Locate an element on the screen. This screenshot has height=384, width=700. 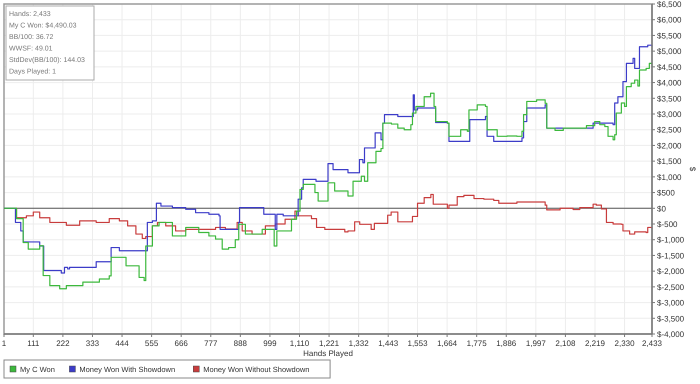
x-tick-label: 1,997 is located at coordinates (536, 343).